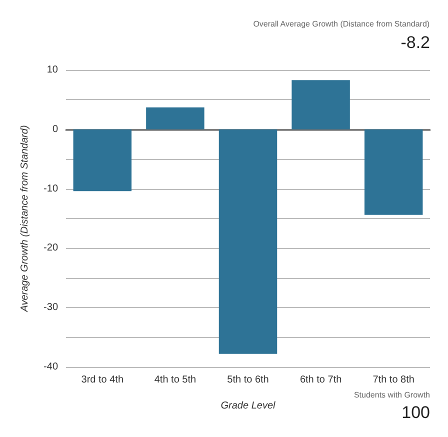  I want to click on x-tick-label: 4th to 5th, so click(175, 380).